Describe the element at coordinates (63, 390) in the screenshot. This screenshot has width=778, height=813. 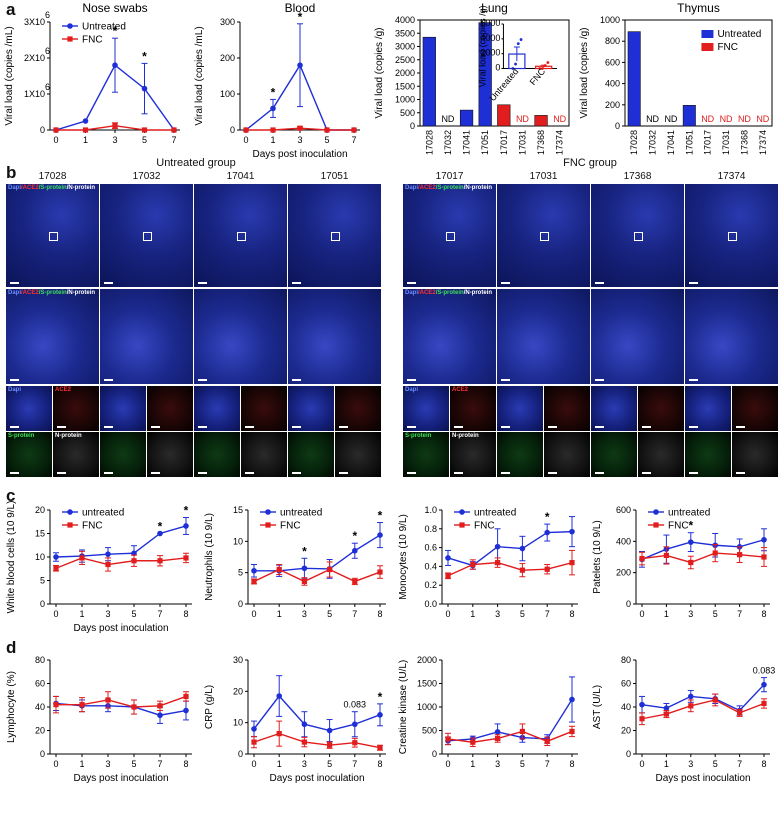
I see `stain-label: ACE2` at that location.